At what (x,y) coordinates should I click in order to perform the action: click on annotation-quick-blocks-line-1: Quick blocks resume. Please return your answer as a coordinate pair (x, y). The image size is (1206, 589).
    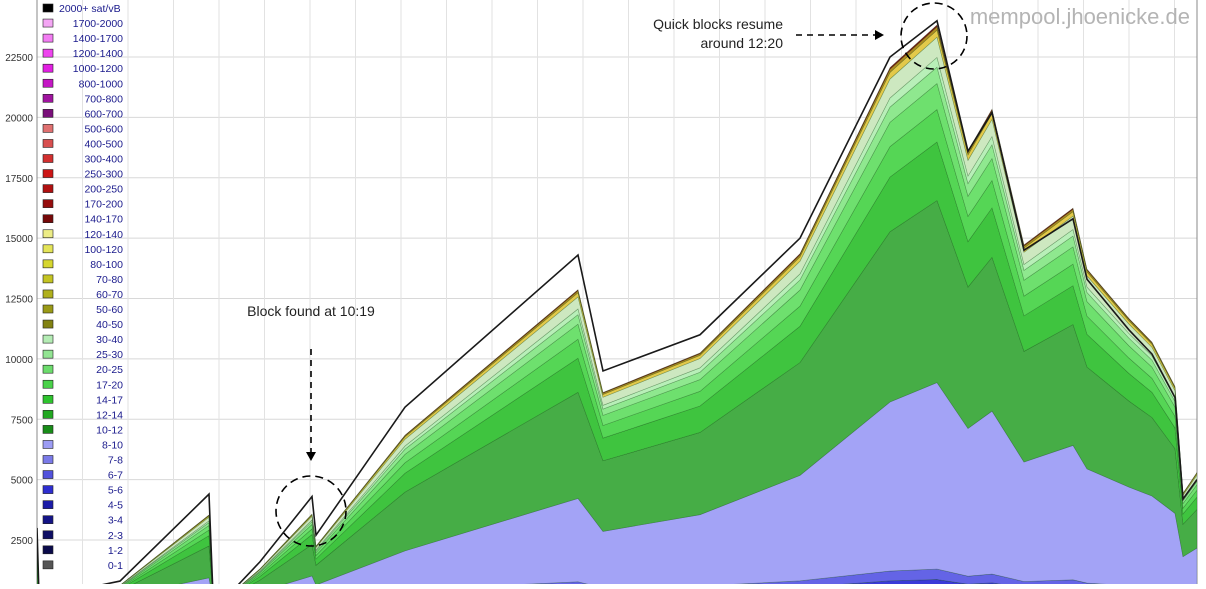
    Looking at the image, I should click on (718, 24).